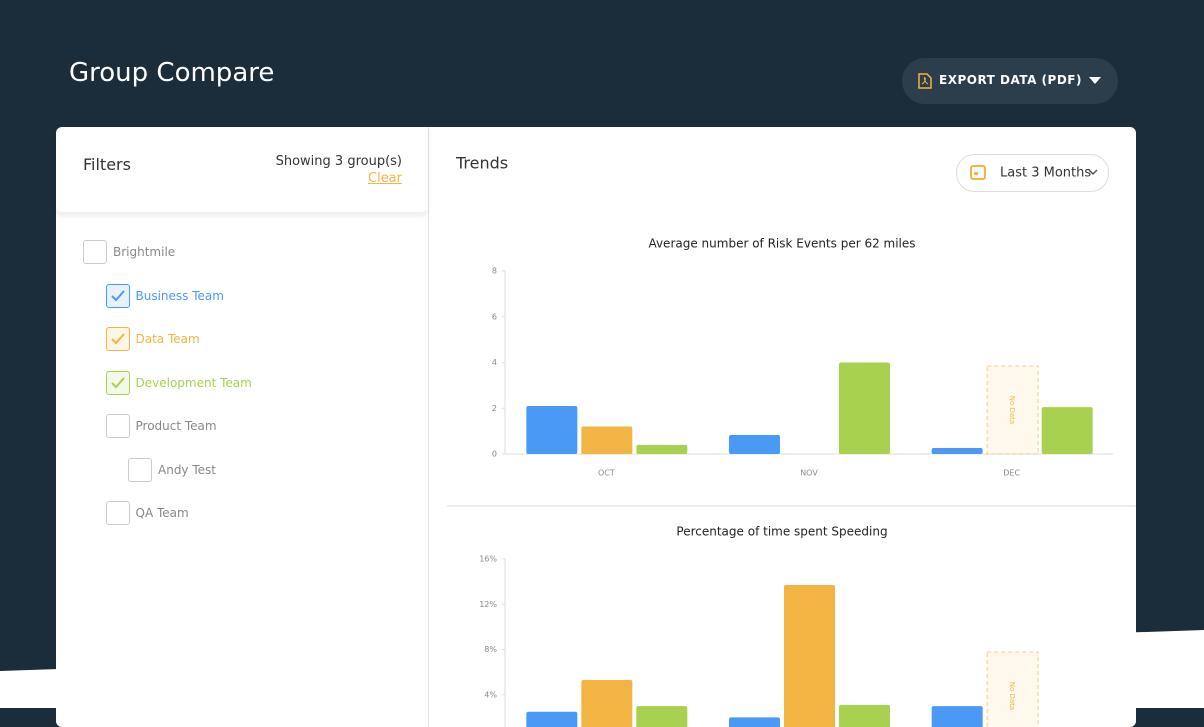 This screenshot has height=727, width=1204. Describe the element at coordinates (1045, 173) in the screenshot. I see `period-label: Last 3 Months` at that location.